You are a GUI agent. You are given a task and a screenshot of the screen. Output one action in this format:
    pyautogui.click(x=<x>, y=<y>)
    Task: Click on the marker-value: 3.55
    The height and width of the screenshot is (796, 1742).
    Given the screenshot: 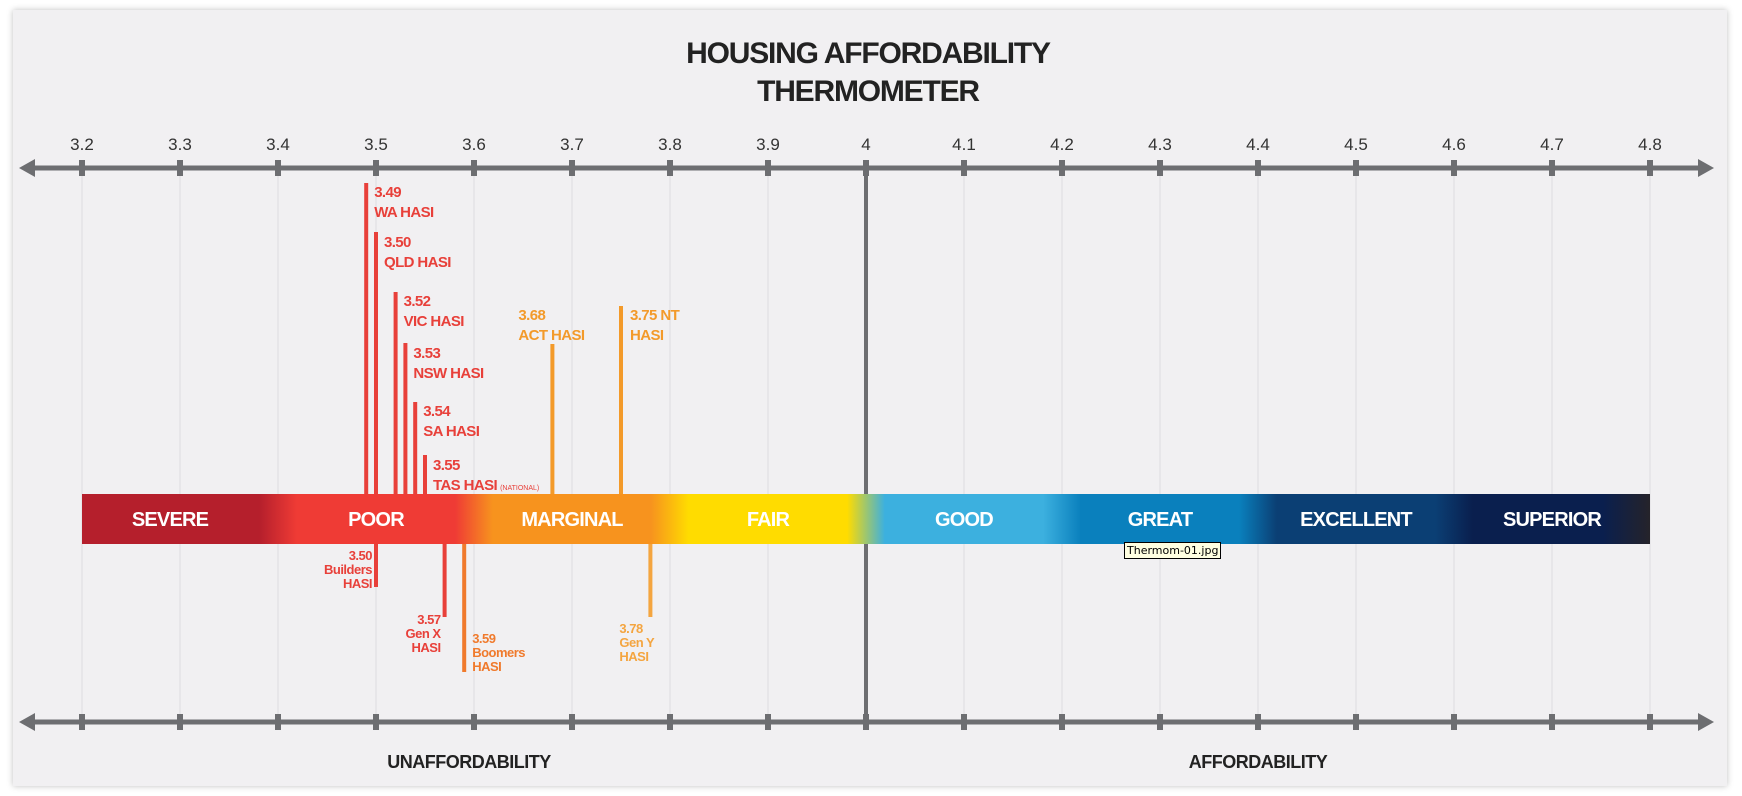 What is the action you would take?
    pyautogui.click(x=446, y=465)
    